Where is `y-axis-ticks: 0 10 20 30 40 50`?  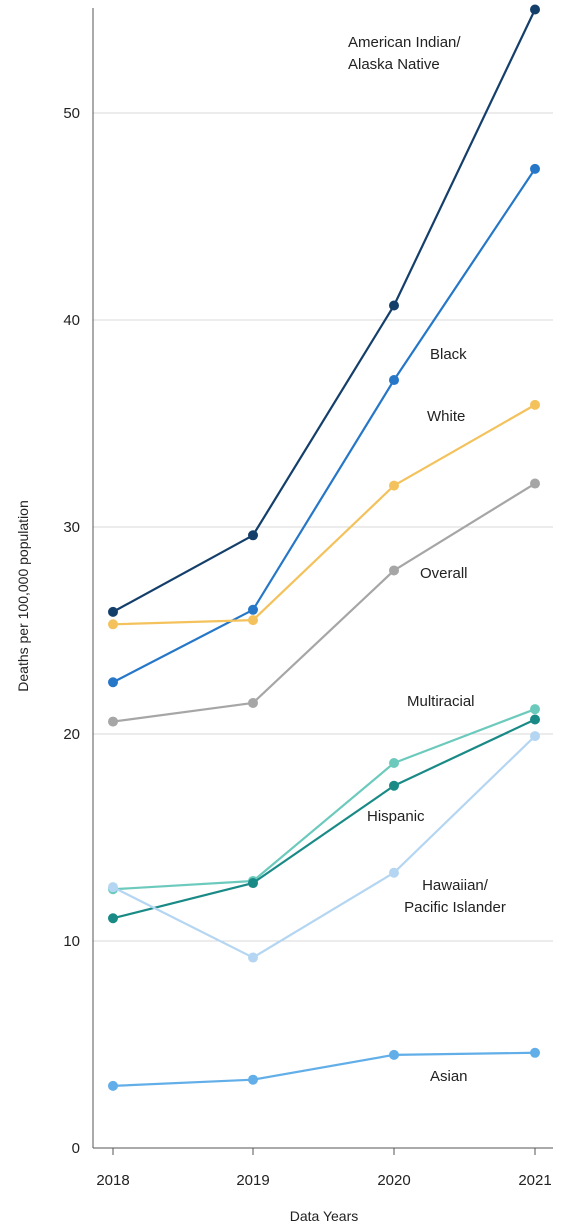
y-axis-ticks: 0 10 20 30 40 50 is located at coordinates (71, 631).